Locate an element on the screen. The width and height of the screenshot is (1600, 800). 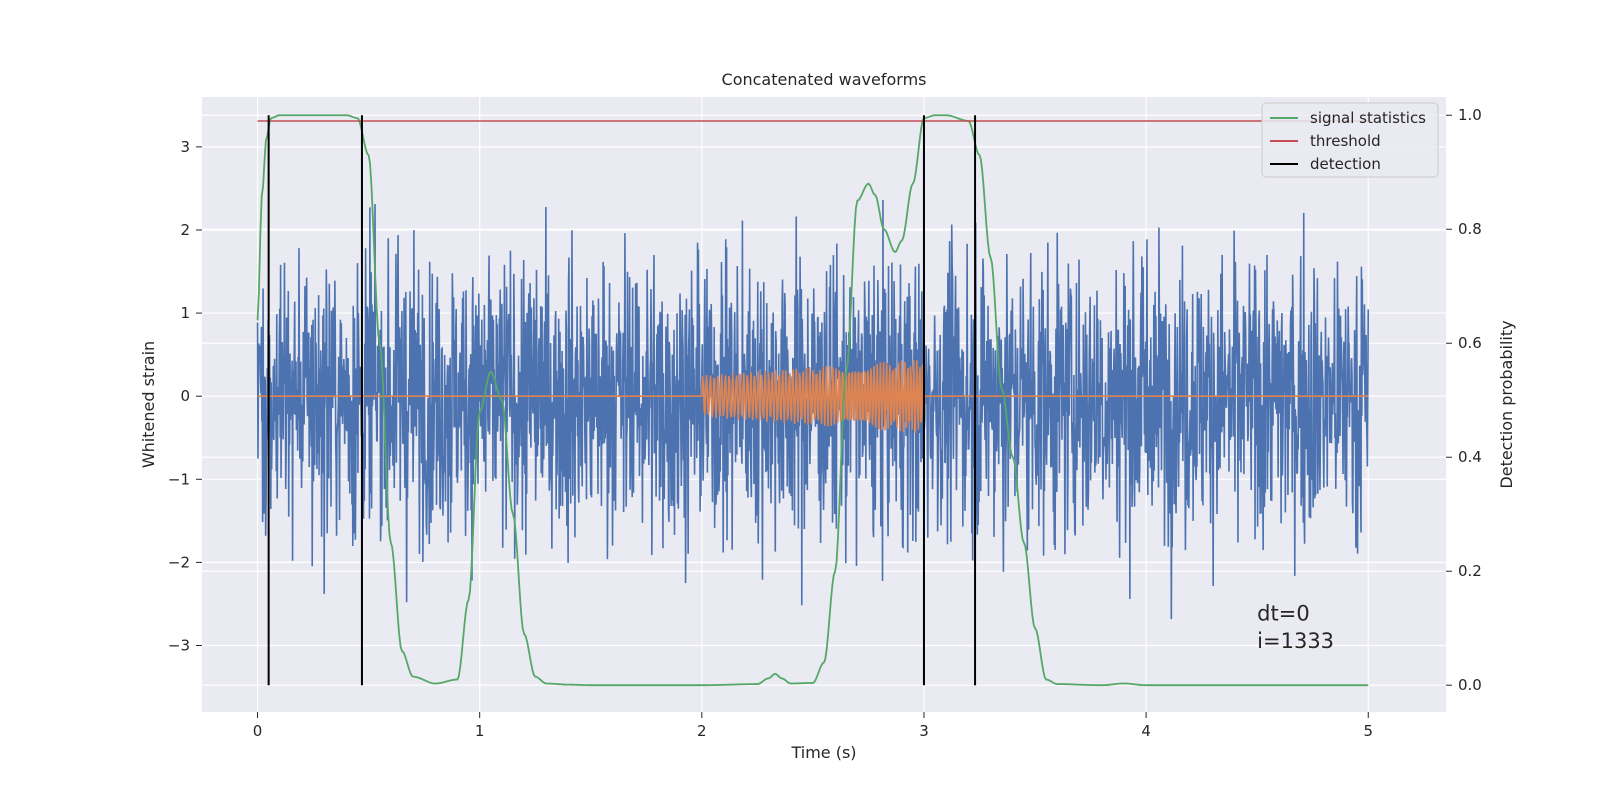
y-ticks-left: −3 −2 −1 0 1 2 3 is located at coordinates (185, 396).